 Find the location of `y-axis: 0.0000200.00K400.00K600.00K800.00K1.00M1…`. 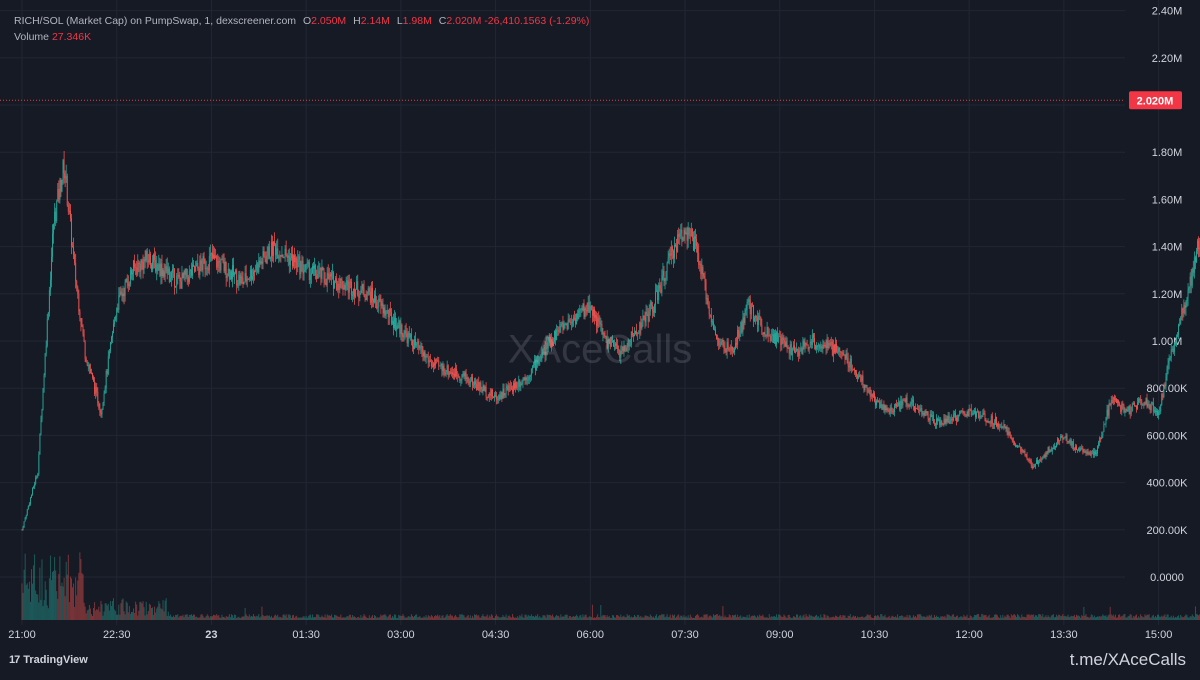

y-axis: 0.0000200.00K400.00K600.00K800.00K1.00M1… is located at coordinates (1168, 295).